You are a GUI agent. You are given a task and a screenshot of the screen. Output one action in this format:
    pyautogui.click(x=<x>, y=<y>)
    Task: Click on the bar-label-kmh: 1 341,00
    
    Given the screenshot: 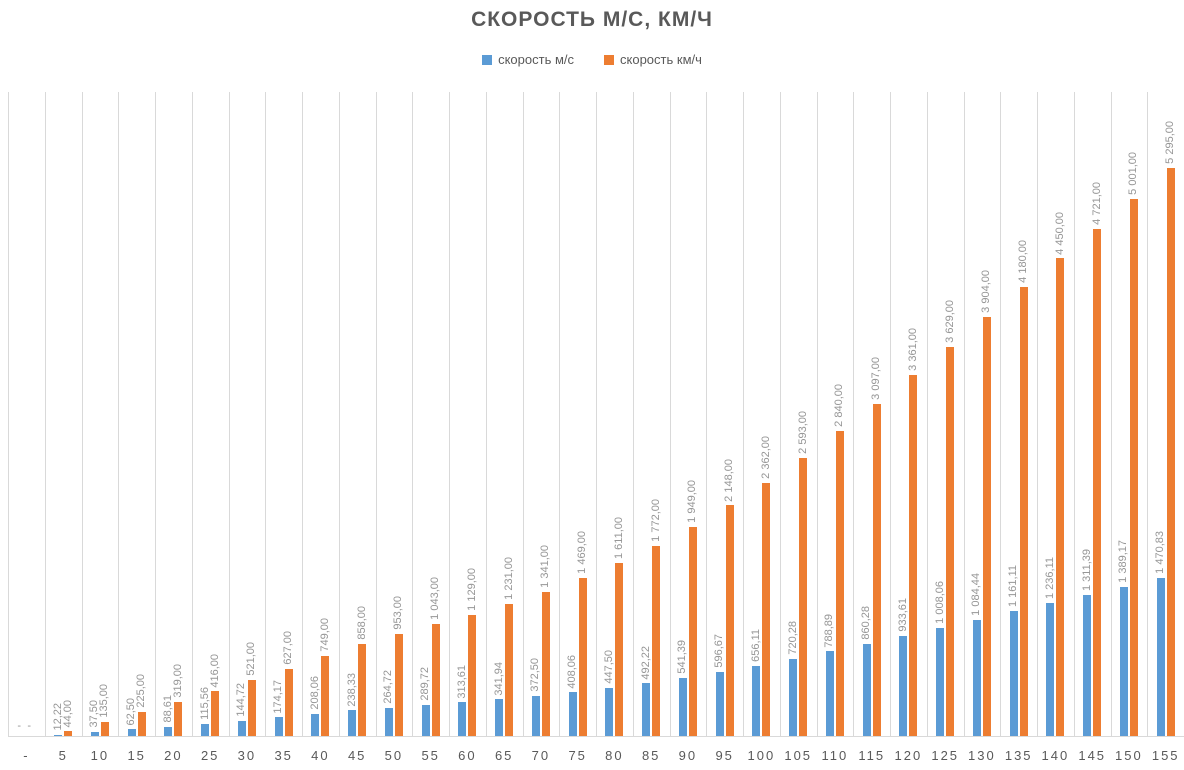 What is the action you would take?
    pyautogui.click(x=545, y=567)
    